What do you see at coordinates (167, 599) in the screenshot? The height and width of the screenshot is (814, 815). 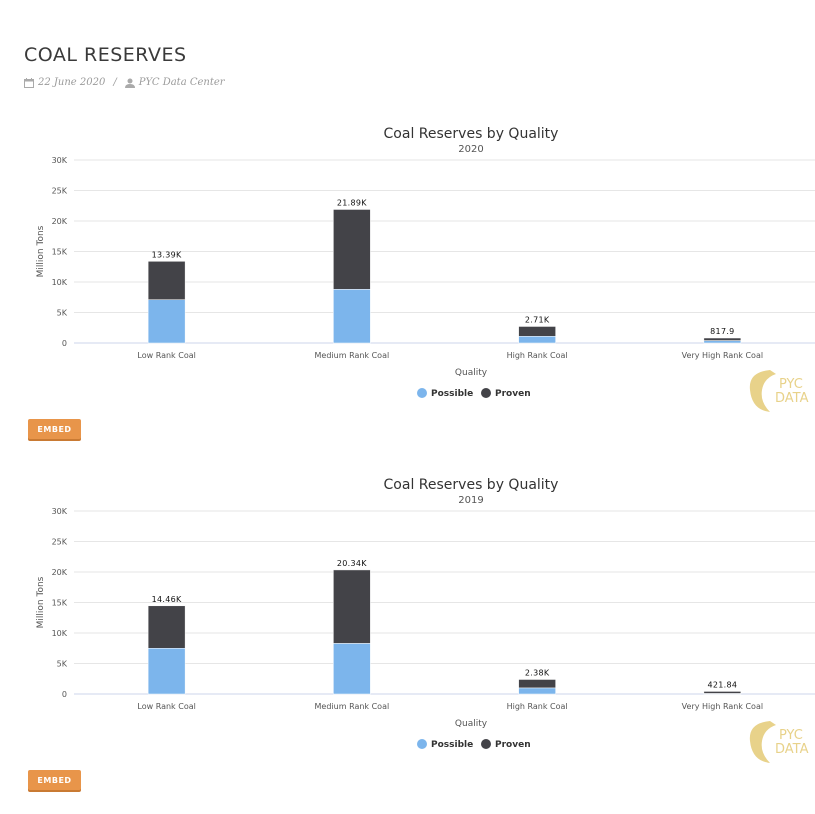 I see `data-label: 14.46K` at bounding box center [167, 599].